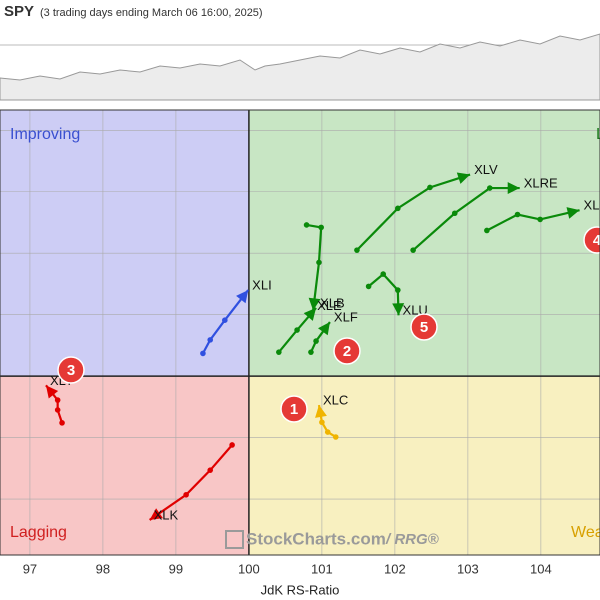 The width and height of the screenshot is (600, 600). What do you see at coordinates (541, 182) in the screenshot?
I see `series-label: XLRE` at bounding box center [541, 182].